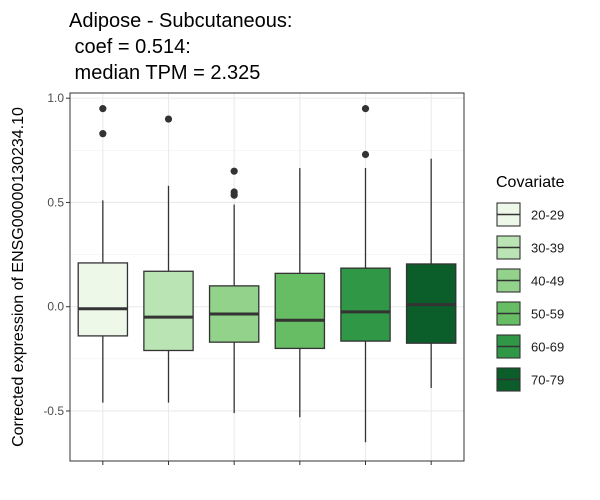 The width and height of the screenshot is (600, 500). I want to click on legend: 20-29 30-39 40-49 50-59 60-69 70-79, so click(530, 297).